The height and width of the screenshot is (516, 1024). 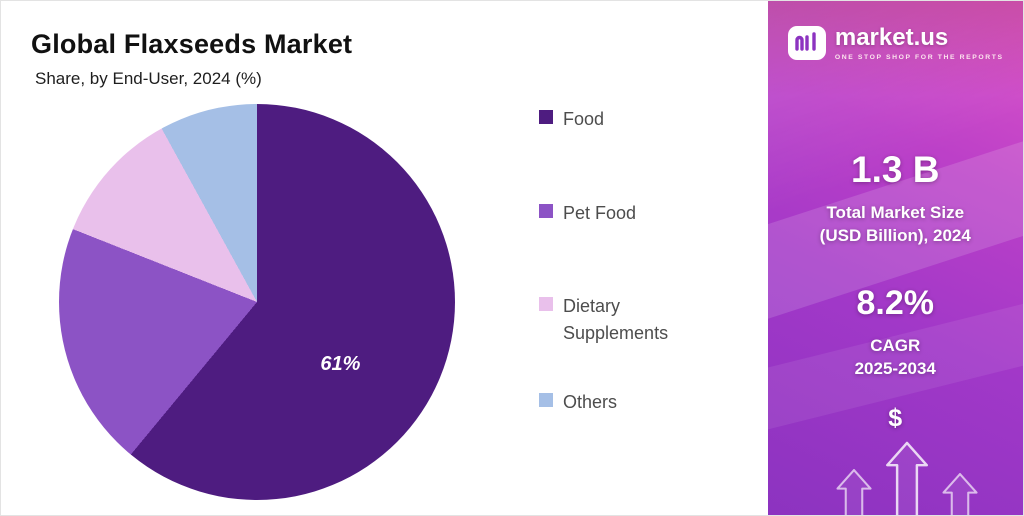 What do you see at coordinates (616, 119) in the screenshot?
I see `legend-item-food: Food` at bounding box center [616, 119].